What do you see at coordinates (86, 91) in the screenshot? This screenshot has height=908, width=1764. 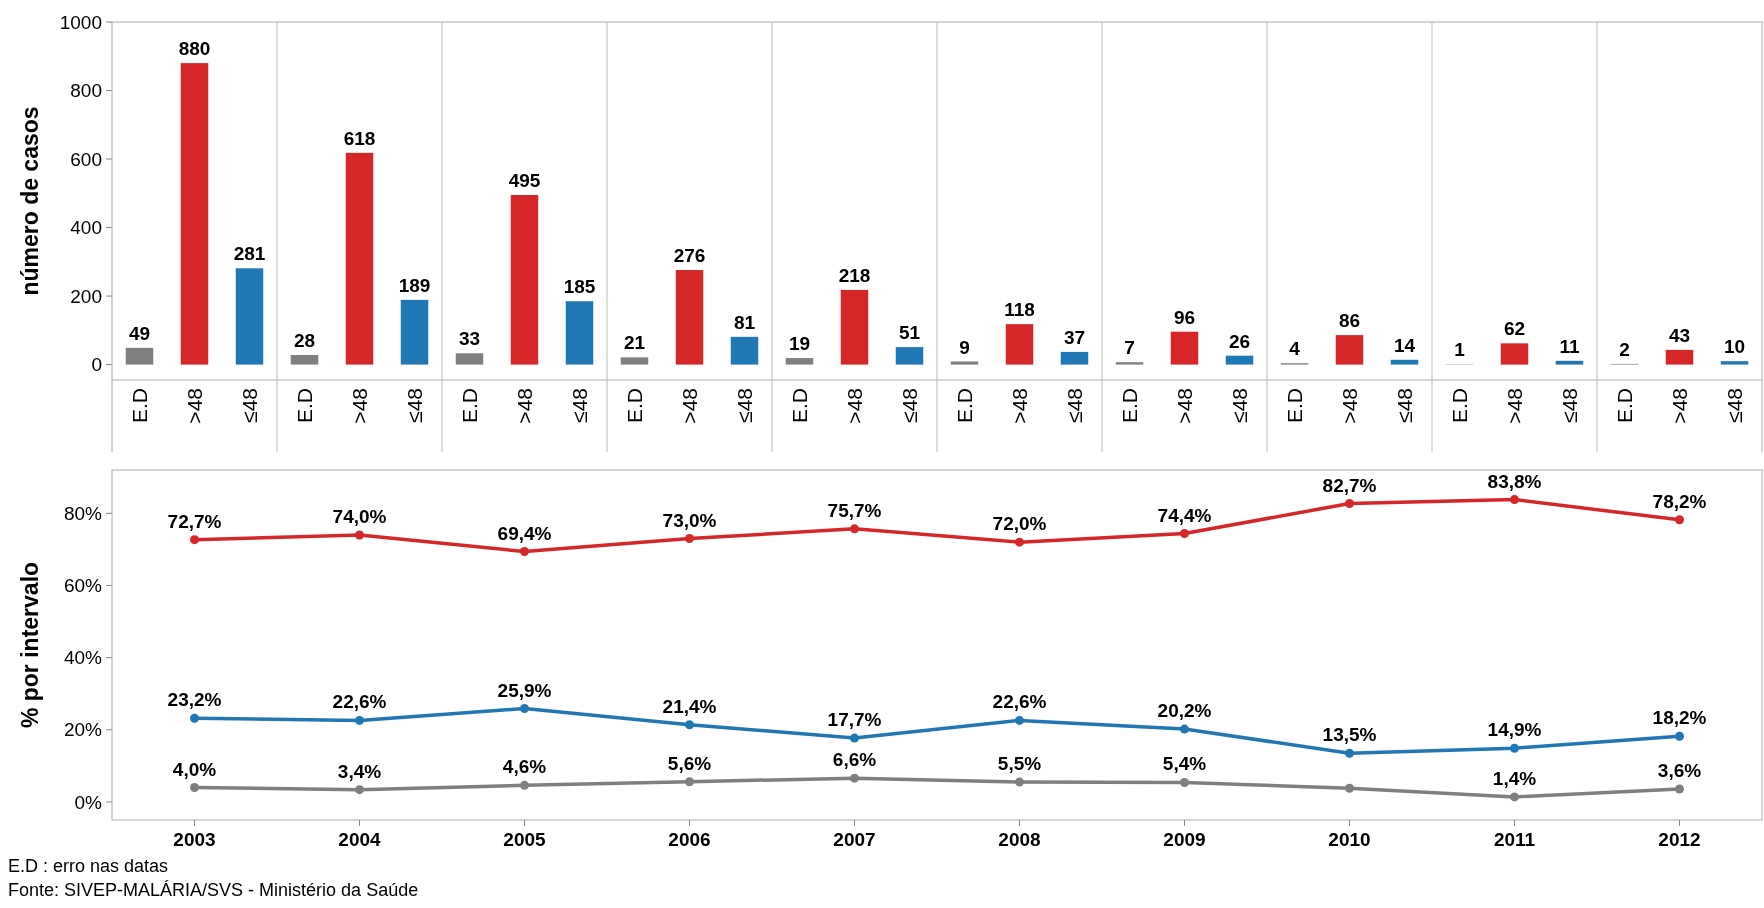 I see `y-tick-label: 800` at bounding box center [86, 91].